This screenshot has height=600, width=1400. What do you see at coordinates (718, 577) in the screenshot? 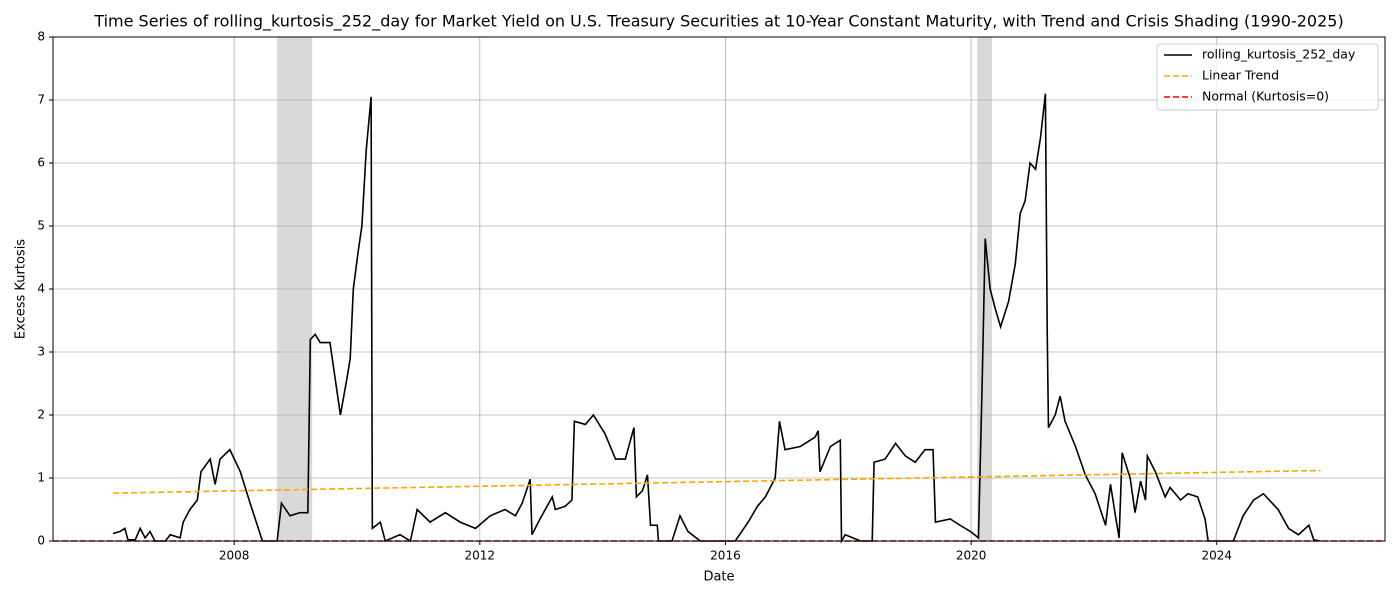
I see `x-axis-label: Date` at bounding box center [718, 577].